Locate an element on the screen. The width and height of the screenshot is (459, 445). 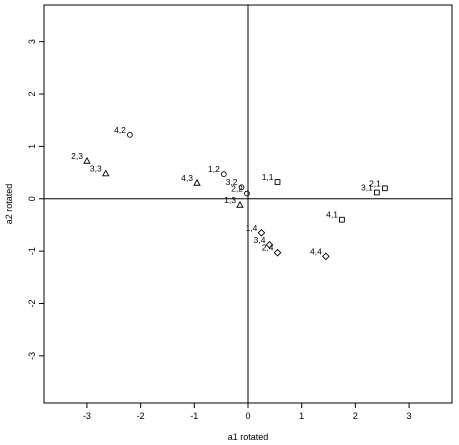
x-tick-label: 2 is located at coordinates (355, 416).